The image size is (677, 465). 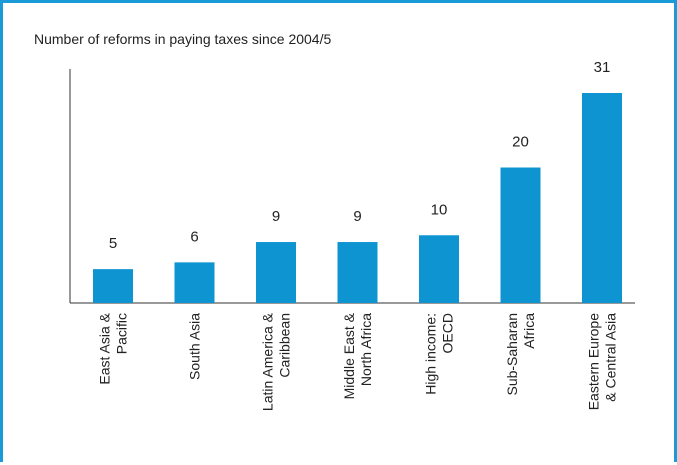 I want to click on category-label-line: South Asia, so click(x=195, y=346).